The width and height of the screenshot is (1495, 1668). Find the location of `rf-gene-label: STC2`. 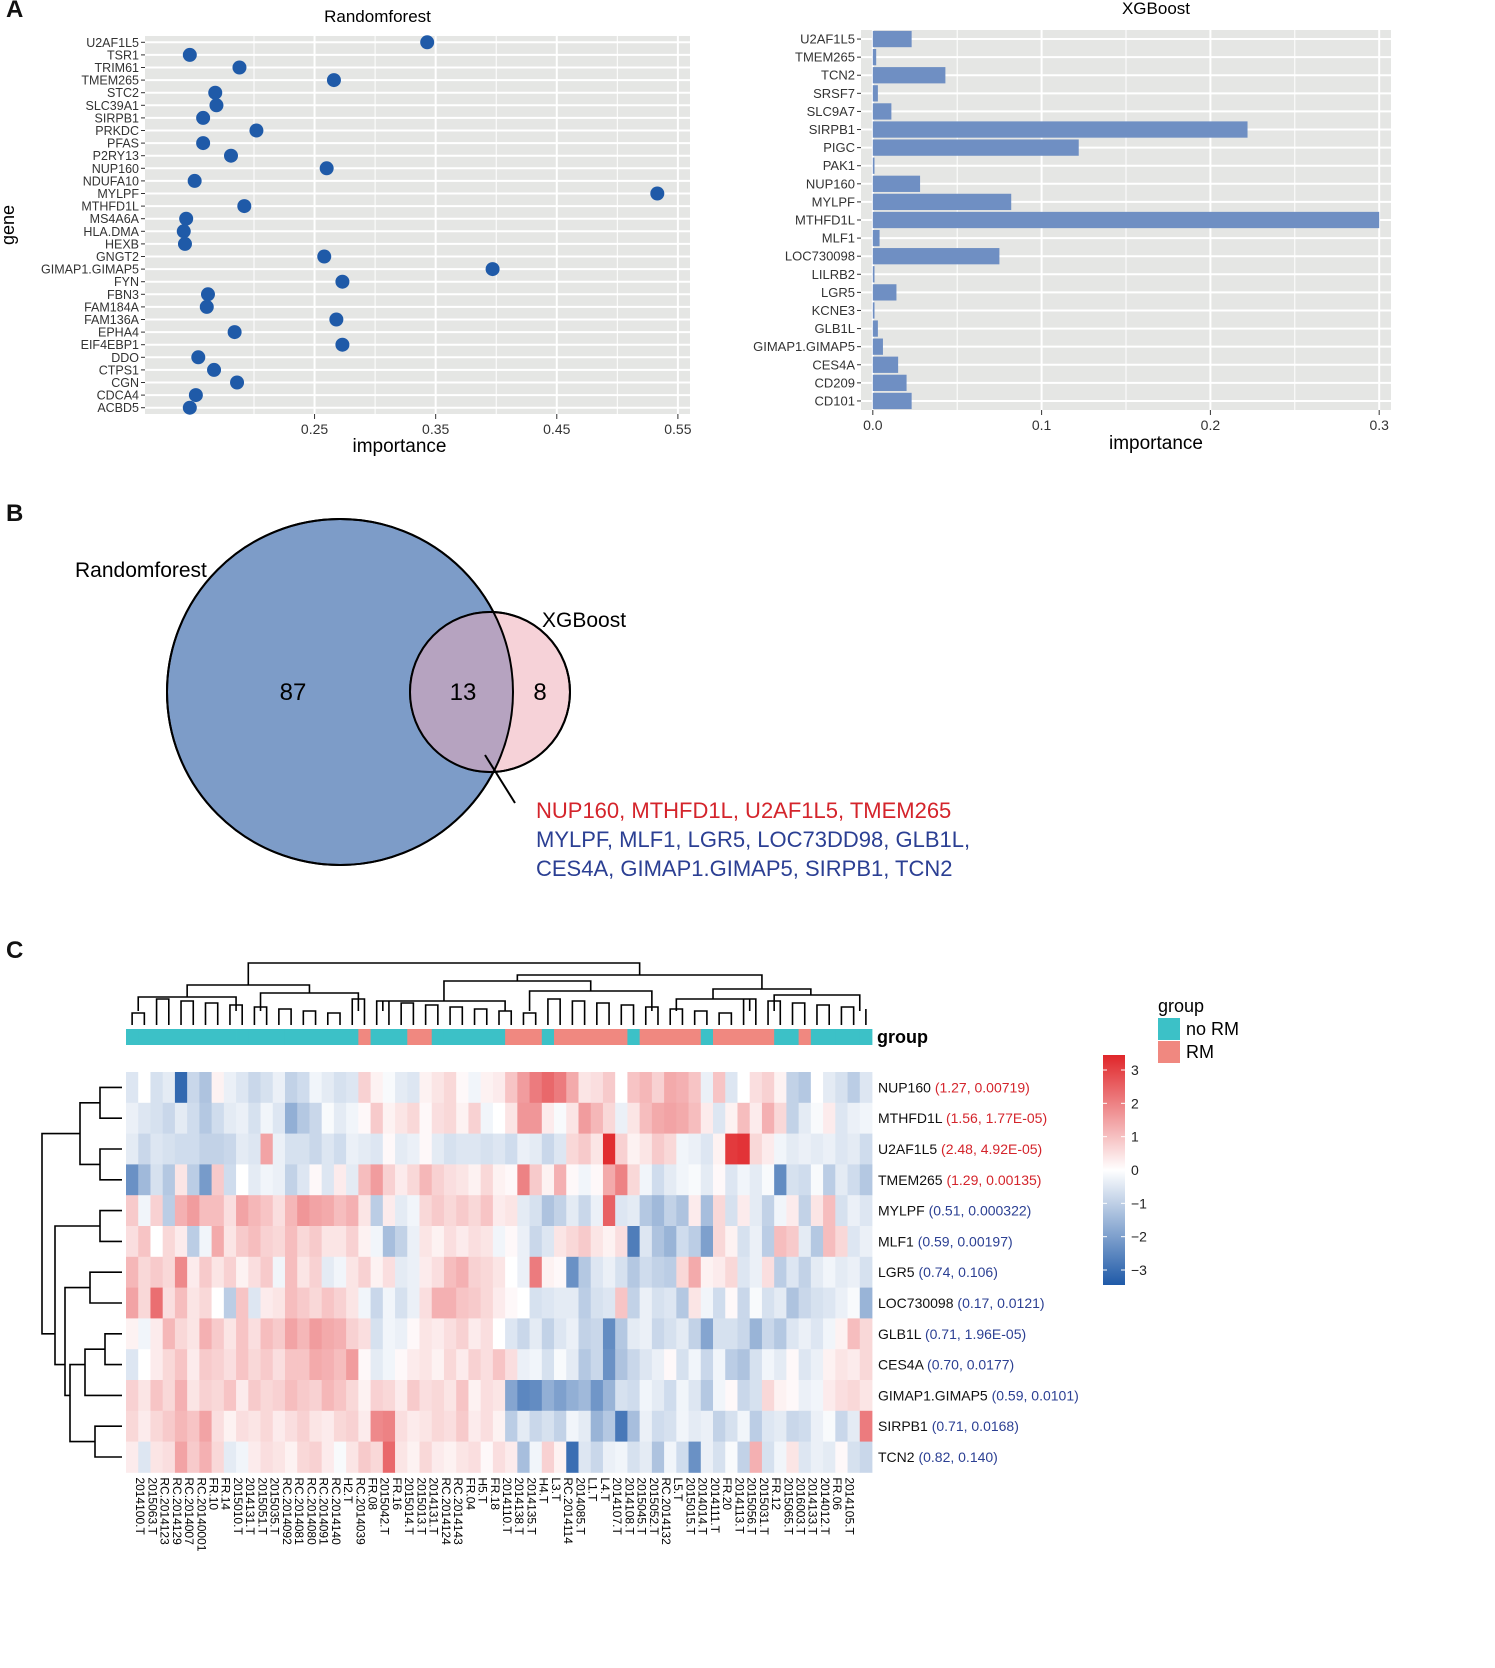

rf-gene-label: STC2 is located at coordinates (123, 93).